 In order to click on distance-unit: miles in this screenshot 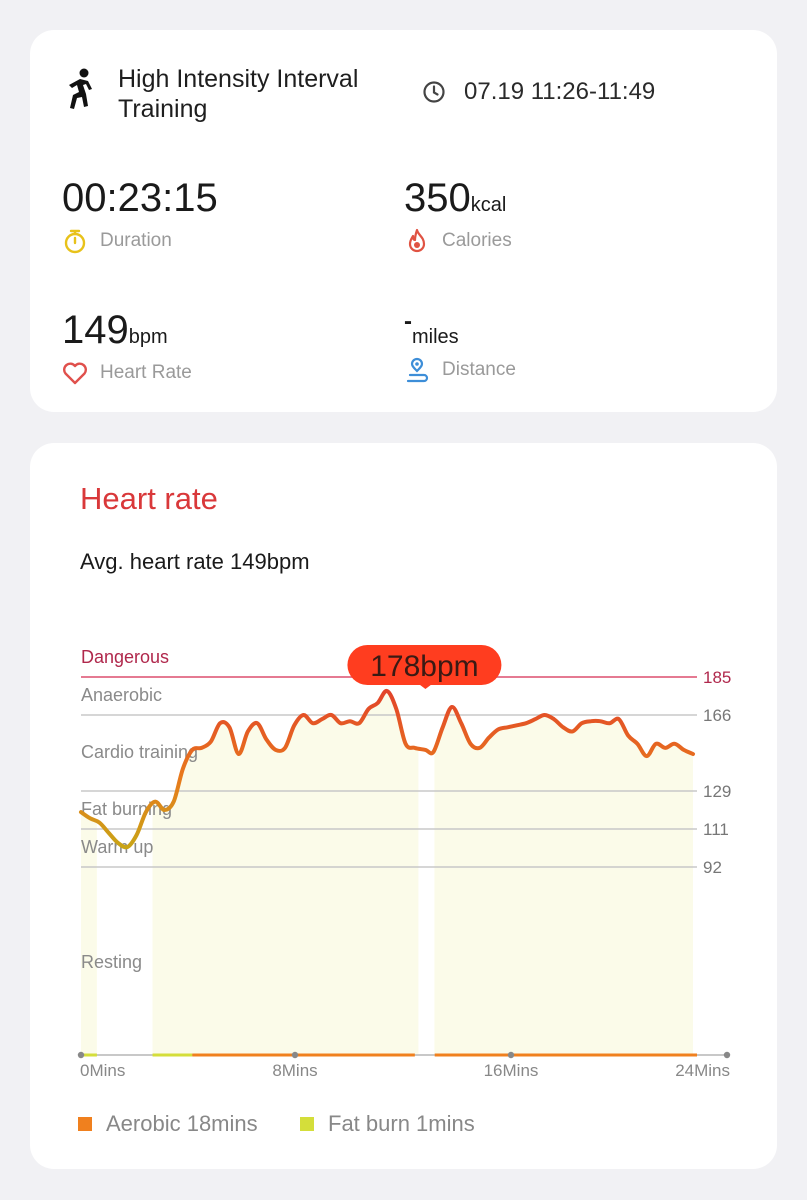, I will do `click(435, 337)`.